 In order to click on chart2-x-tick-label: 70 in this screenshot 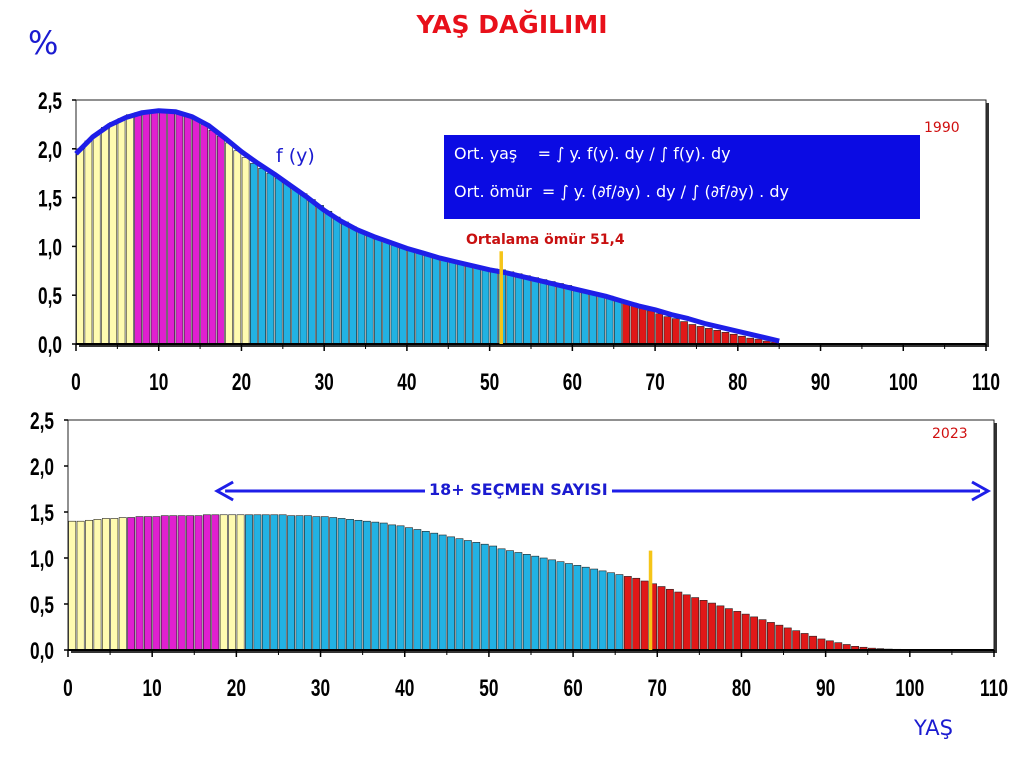, I will do `click(657, 688)`.